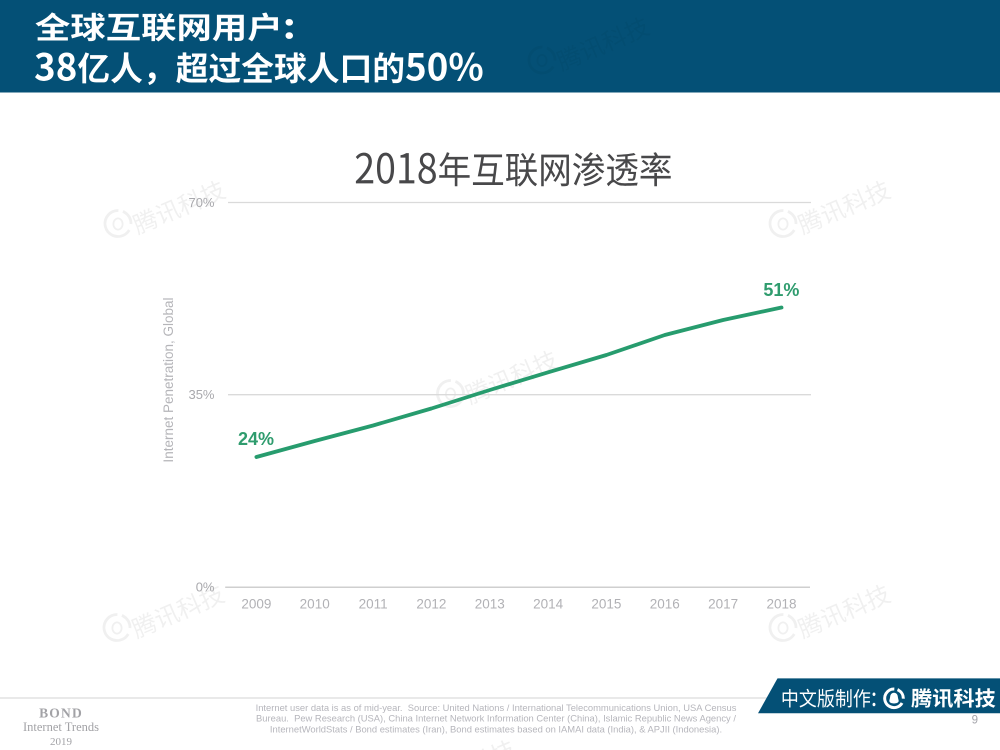  Describe the element at coordinates (168, 379) in the screenshot. I see `svg-text: Internet Penetration, Global` at that location.